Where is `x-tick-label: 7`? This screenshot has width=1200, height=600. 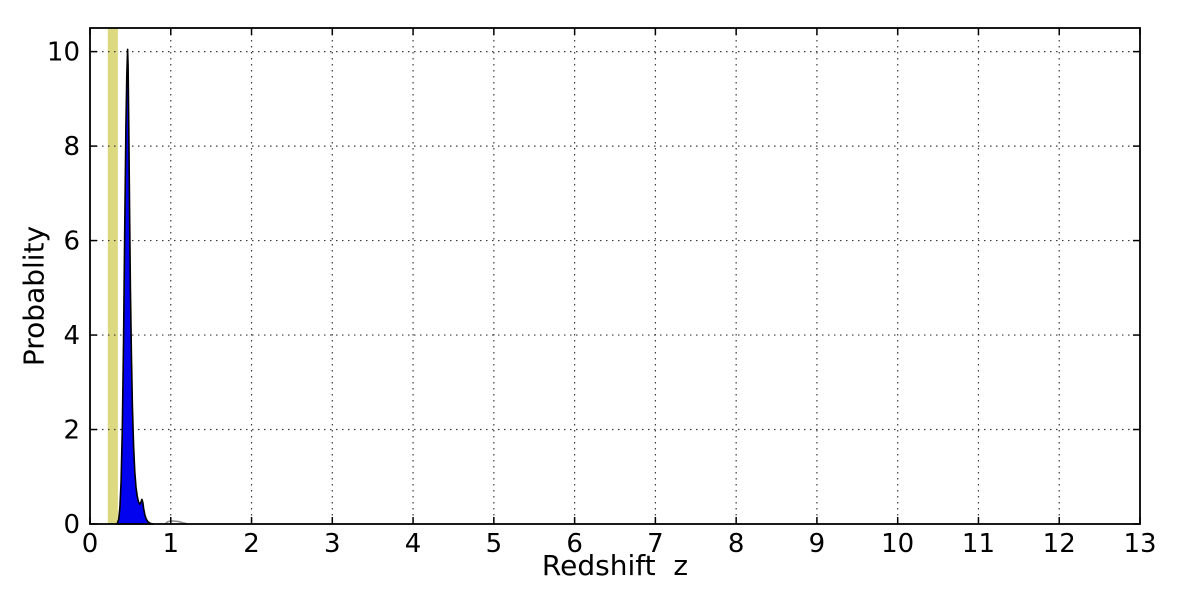 x-tick-label: 7 is located at coordinates (655, 544).